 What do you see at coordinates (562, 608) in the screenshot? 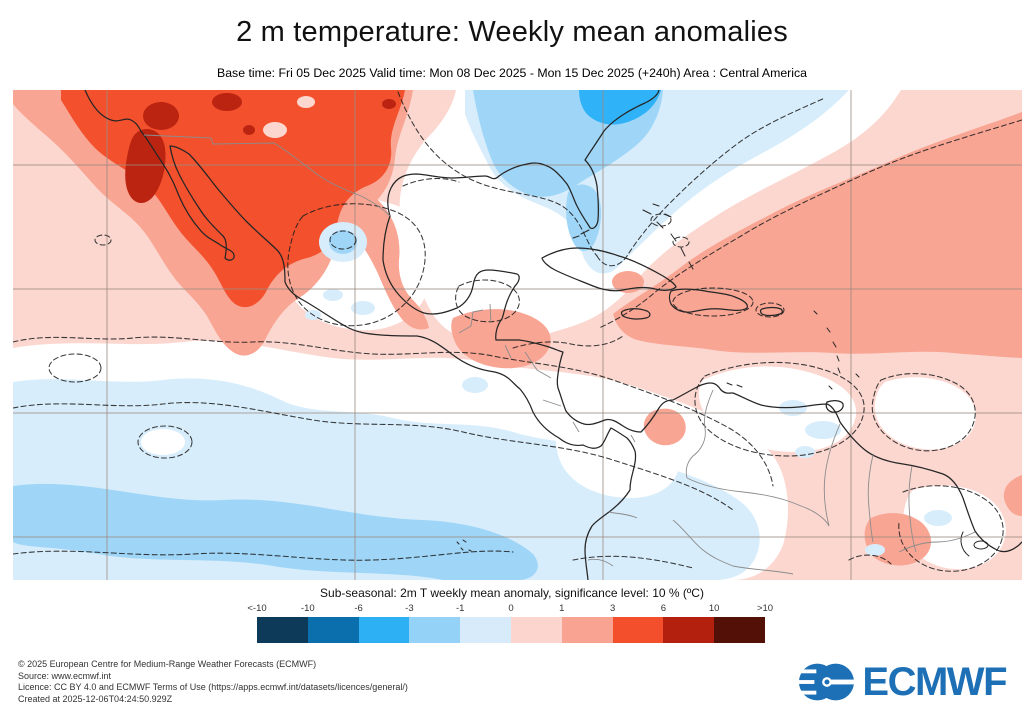
I see `colorbar-tick-label: 1` at bounding box center [562, 608].